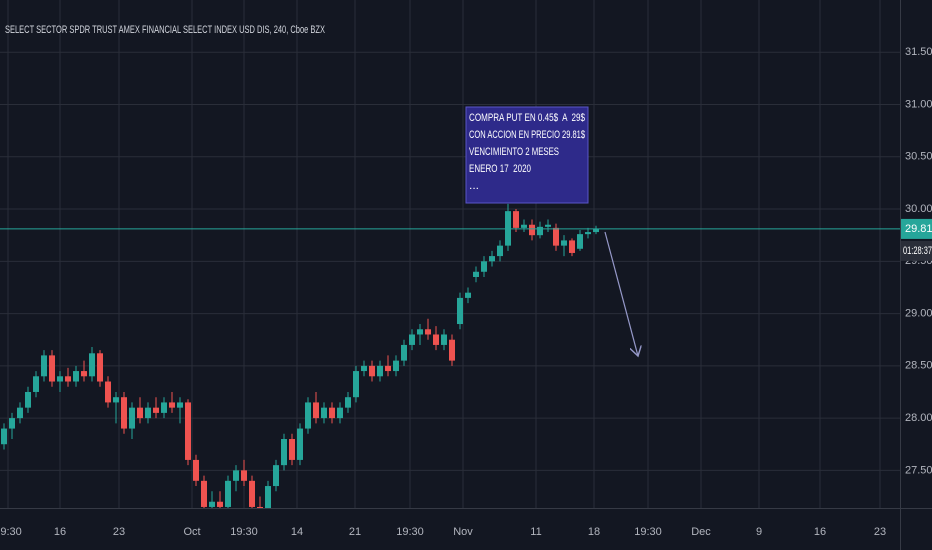  I want to click on annotation-box, so click(527, 155).